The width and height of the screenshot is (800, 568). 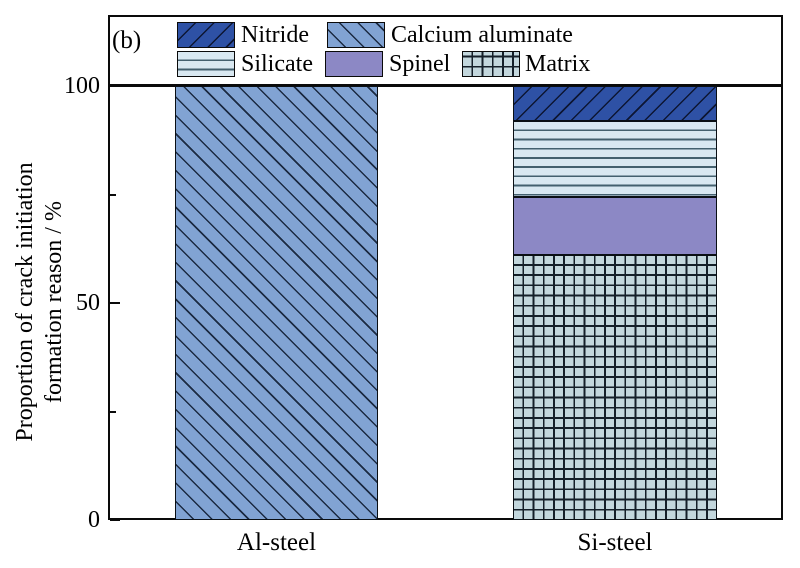 What do you see at coordinates (615, 226) in the screenshot?
I see `bar-segment-spinel-si-steel` at bounding box center [615, 226].